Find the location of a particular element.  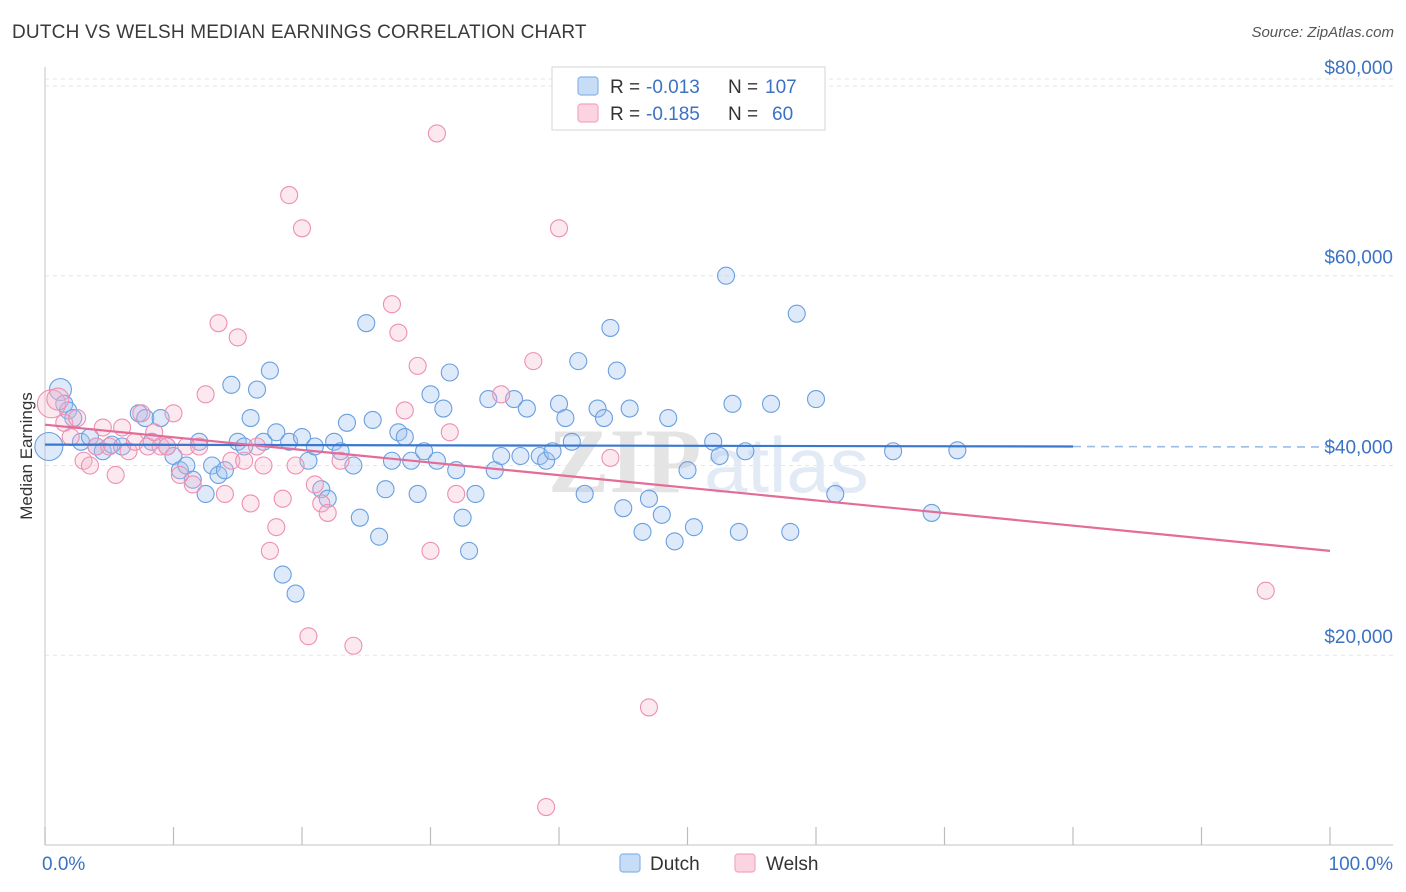

watermark-atlas: atlas is located at coordinates (786, 465).